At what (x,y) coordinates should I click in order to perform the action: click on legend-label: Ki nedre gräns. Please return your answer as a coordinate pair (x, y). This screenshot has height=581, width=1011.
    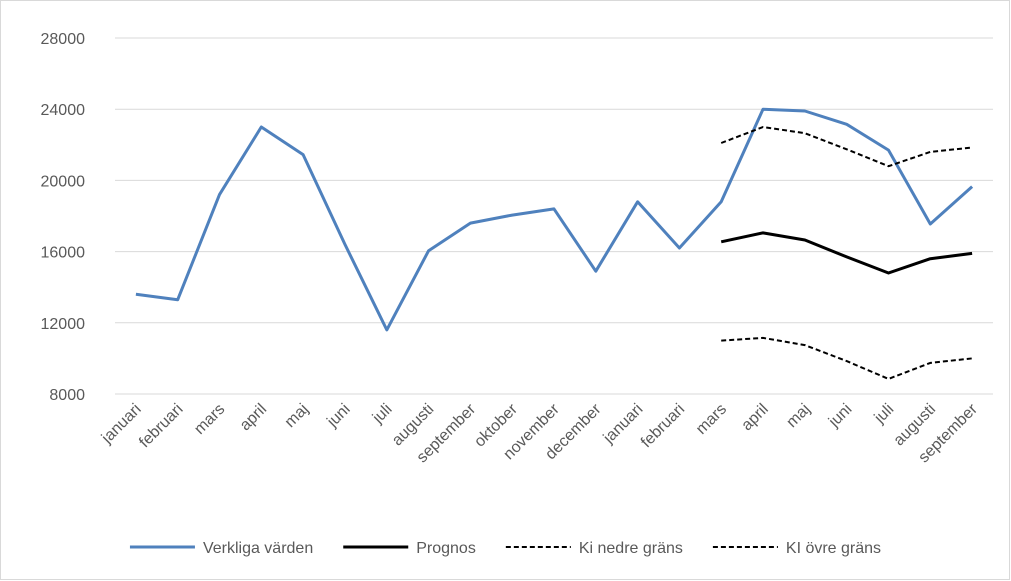
    Looking at the image, I should click on (631, 548).